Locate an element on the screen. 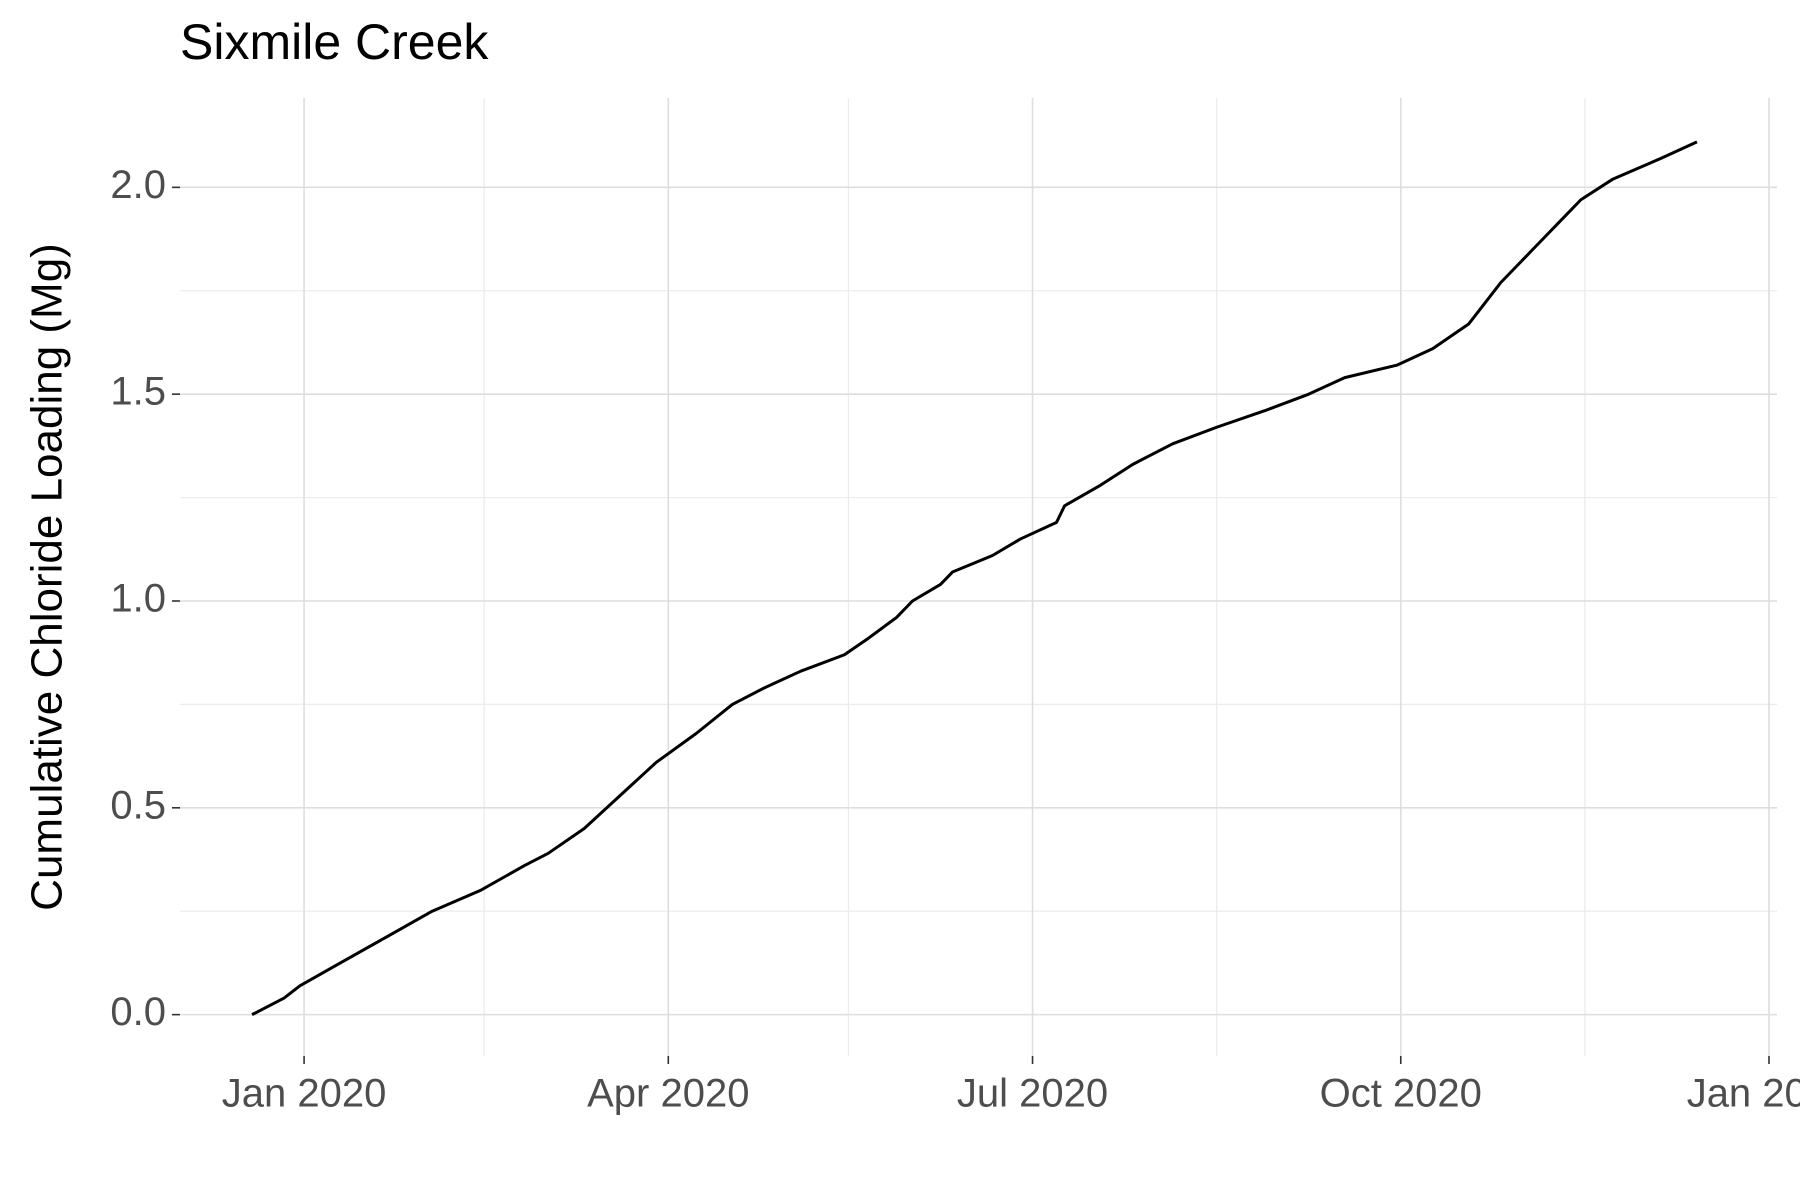 This screenshot has width=1800, height=1200. y-tick-label: 0.5 is located at coordinates (138, 805).